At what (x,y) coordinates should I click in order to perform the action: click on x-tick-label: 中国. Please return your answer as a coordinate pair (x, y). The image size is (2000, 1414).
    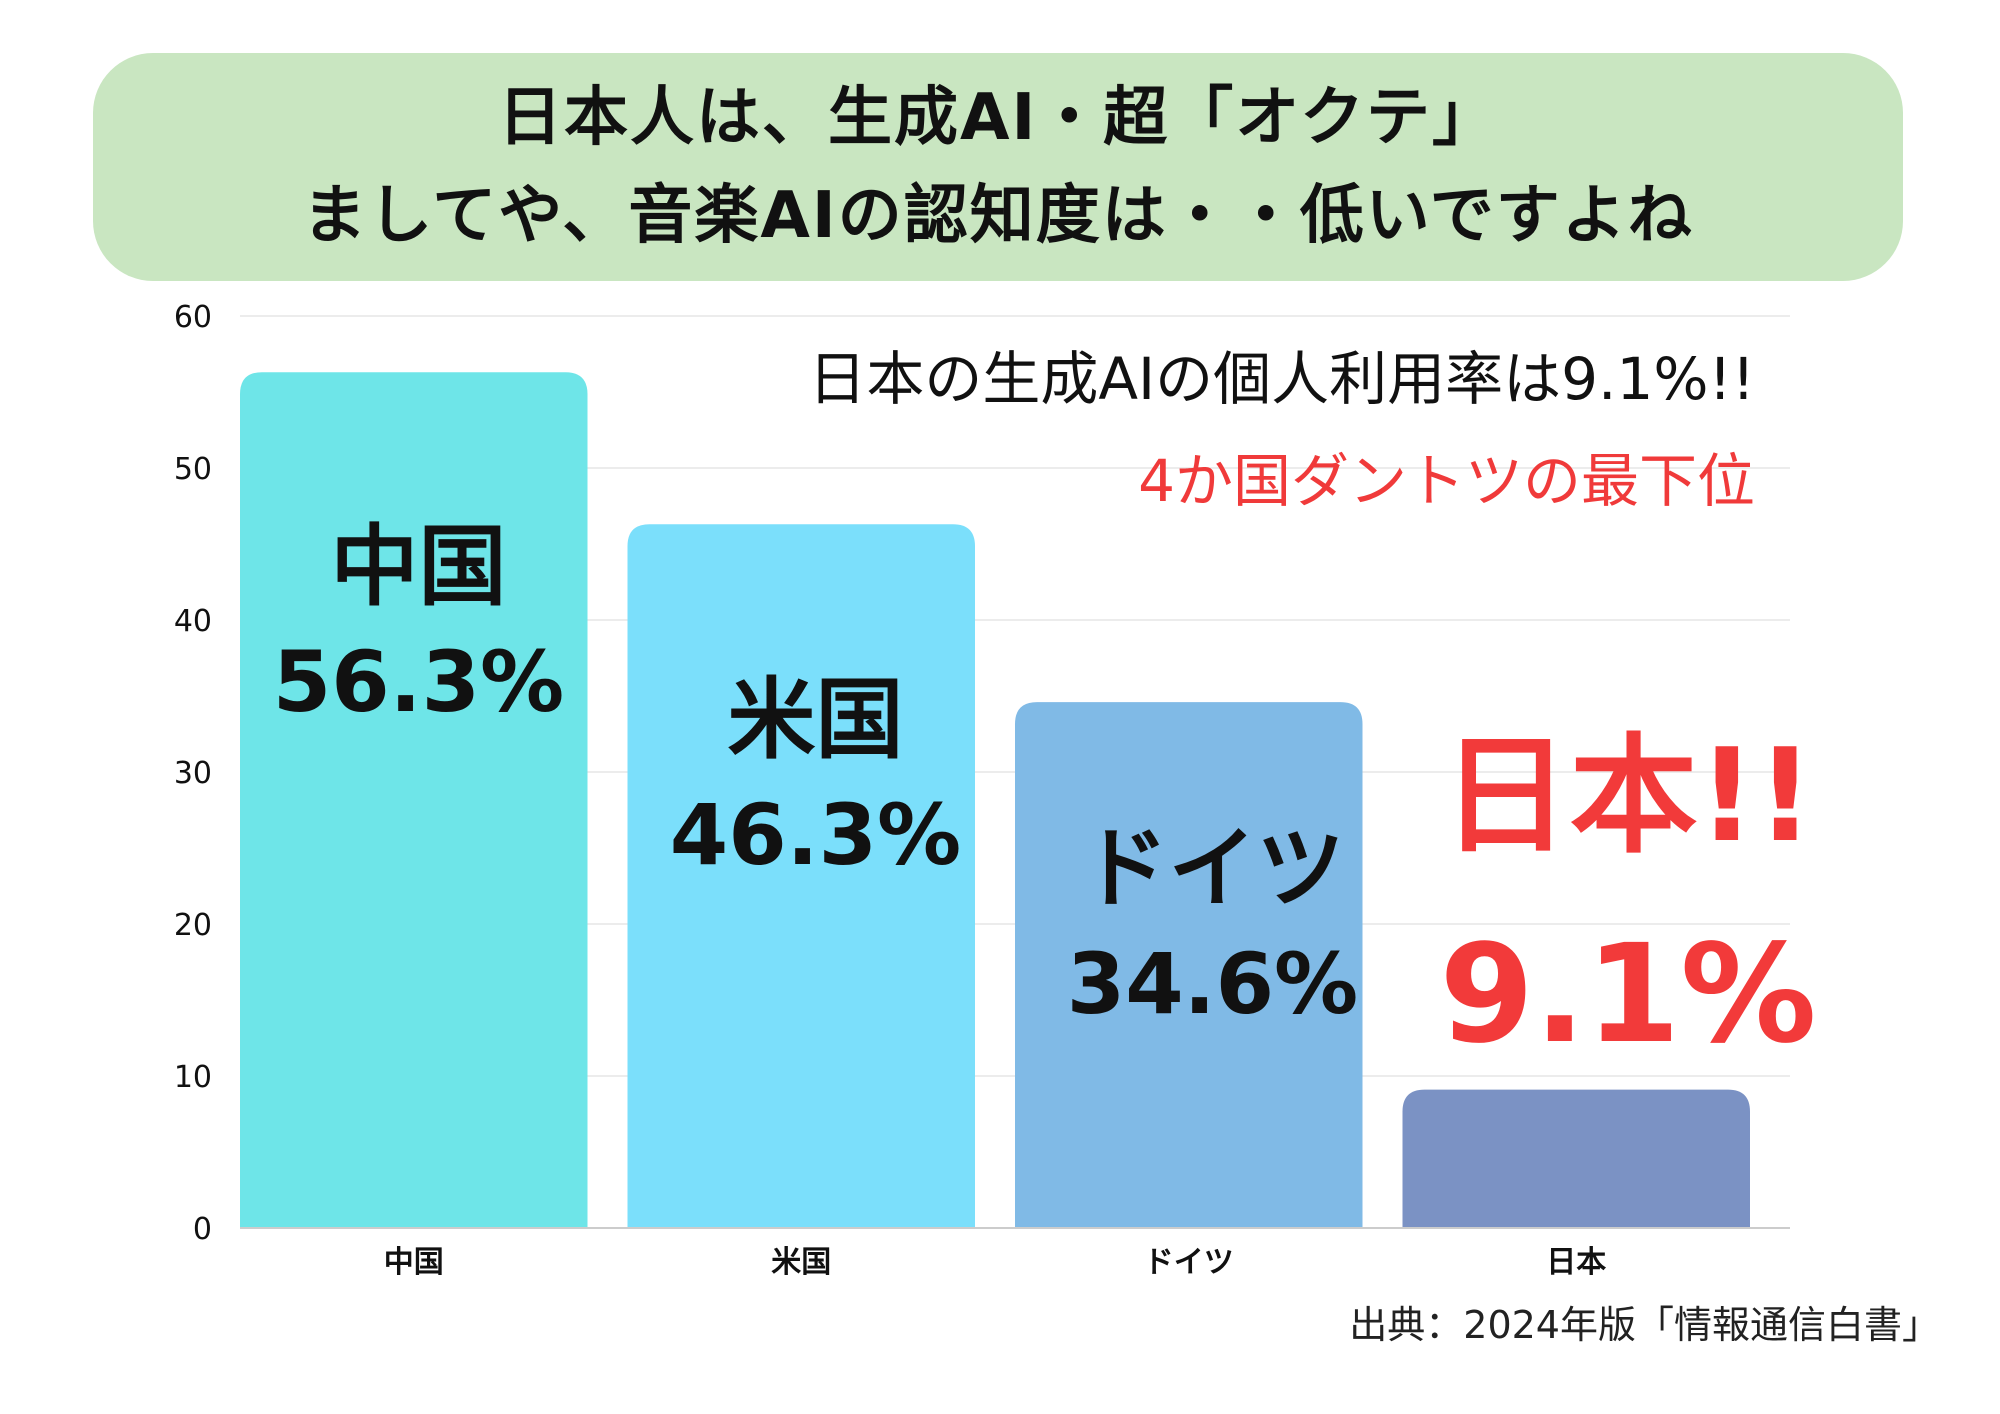
    Looking at the image, I should click on (414, 1262).